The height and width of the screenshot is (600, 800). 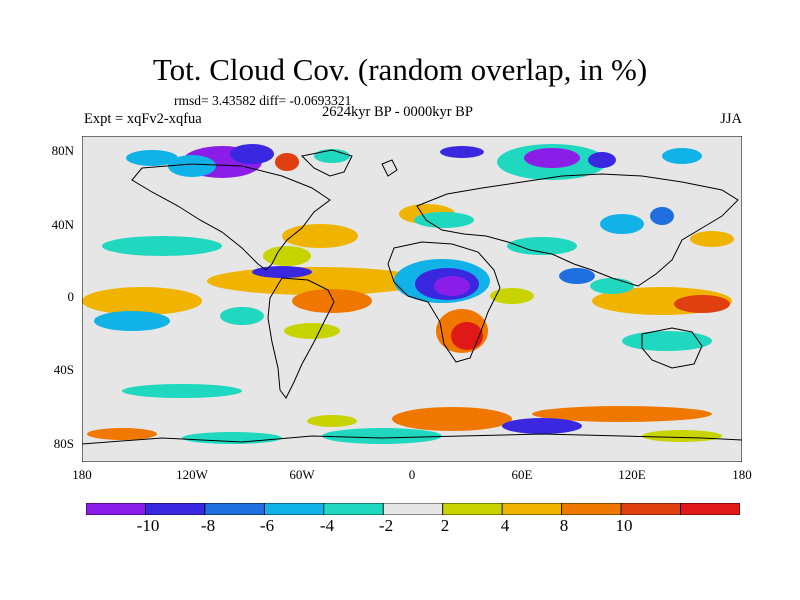 I want to click on lon-label-180w: 180, so click(x=82, y=474).